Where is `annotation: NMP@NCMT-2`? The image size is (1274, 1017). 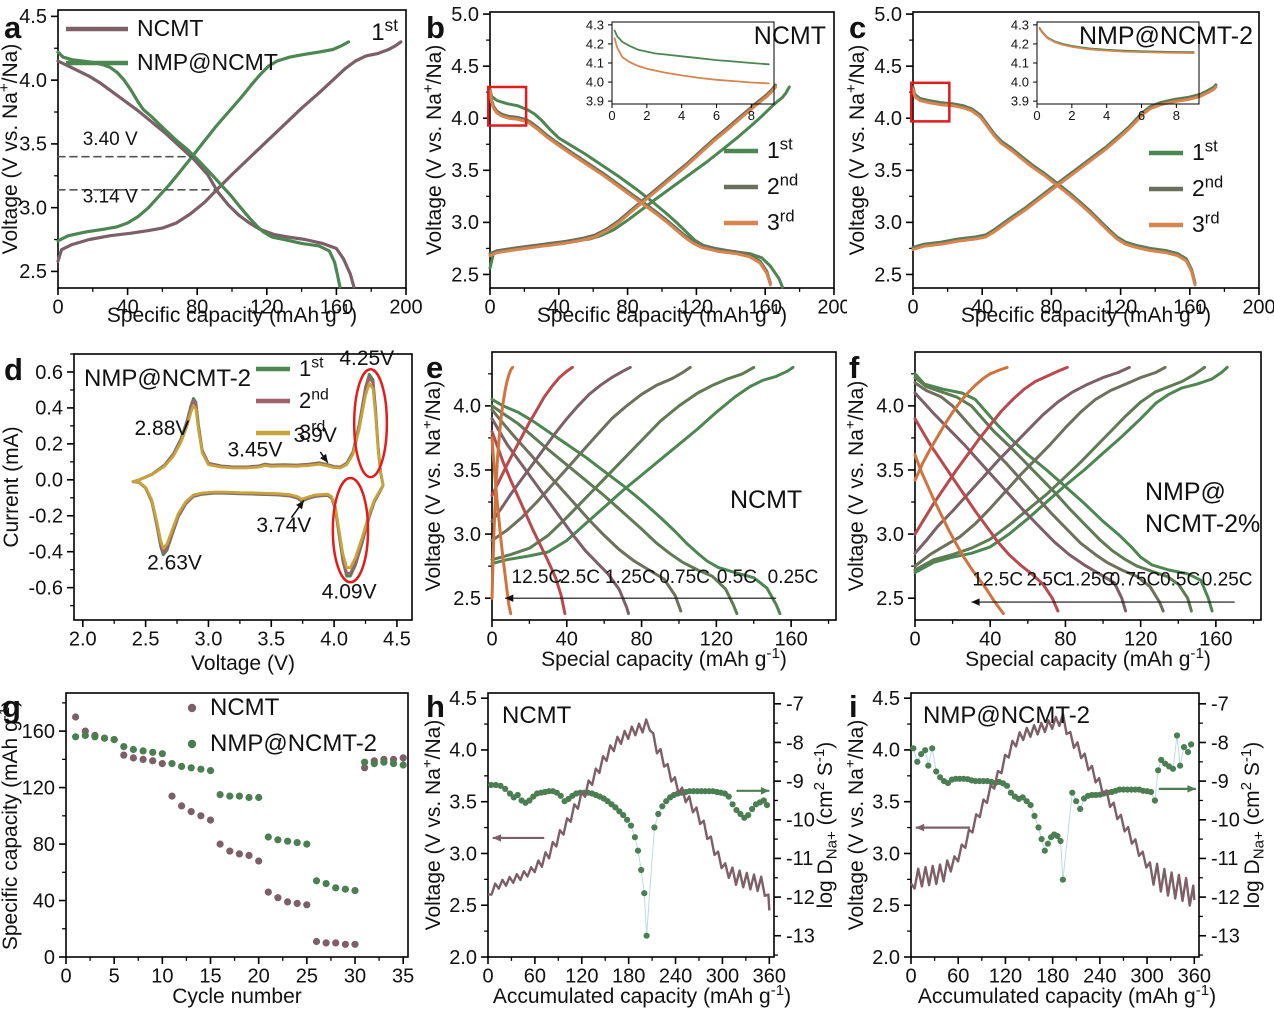
annotation: NMP@NCMT-2 is located at coordinates (1166, 36).